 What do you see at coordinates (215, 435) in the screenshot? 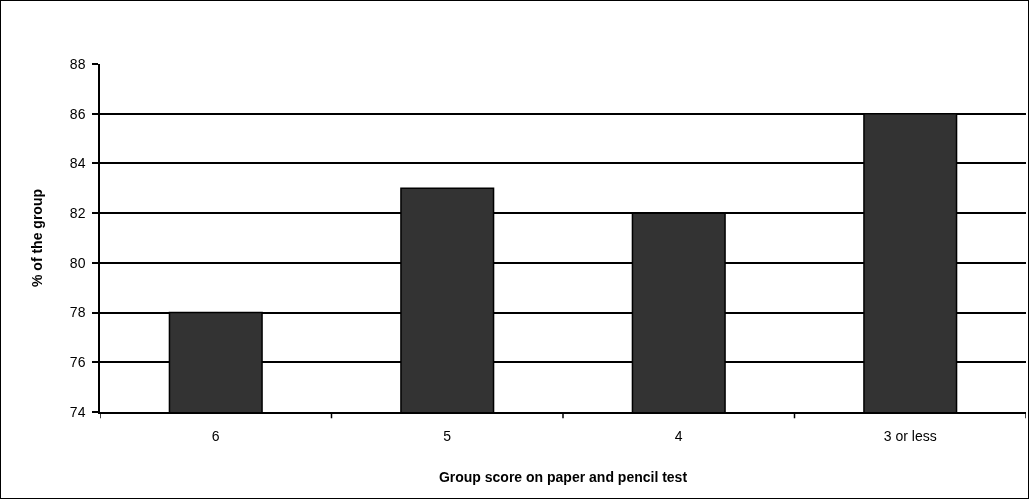
I see `x-tick-label: 6` at bounding box center [215, 435].